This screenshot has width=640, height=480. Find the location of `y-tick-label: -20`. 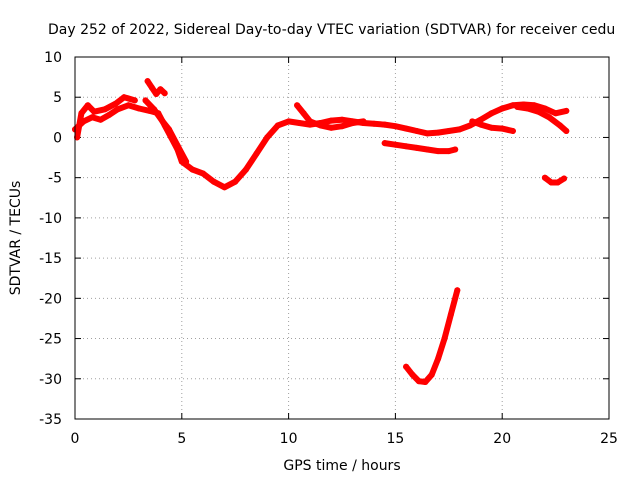

y-tick-label: -20 is located at coordinates (50, 299).